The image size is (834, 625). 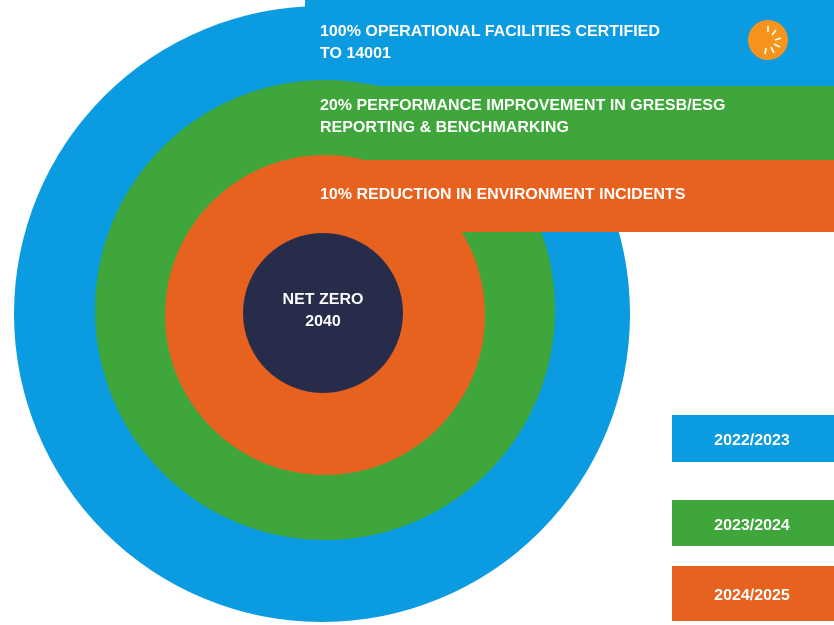 I want to click on legend-label: 2022/2023, so click(x=752, y=440).